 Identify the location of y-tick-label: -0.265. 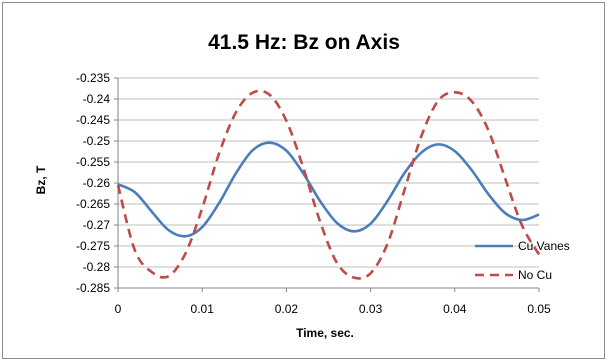
(93, 204).